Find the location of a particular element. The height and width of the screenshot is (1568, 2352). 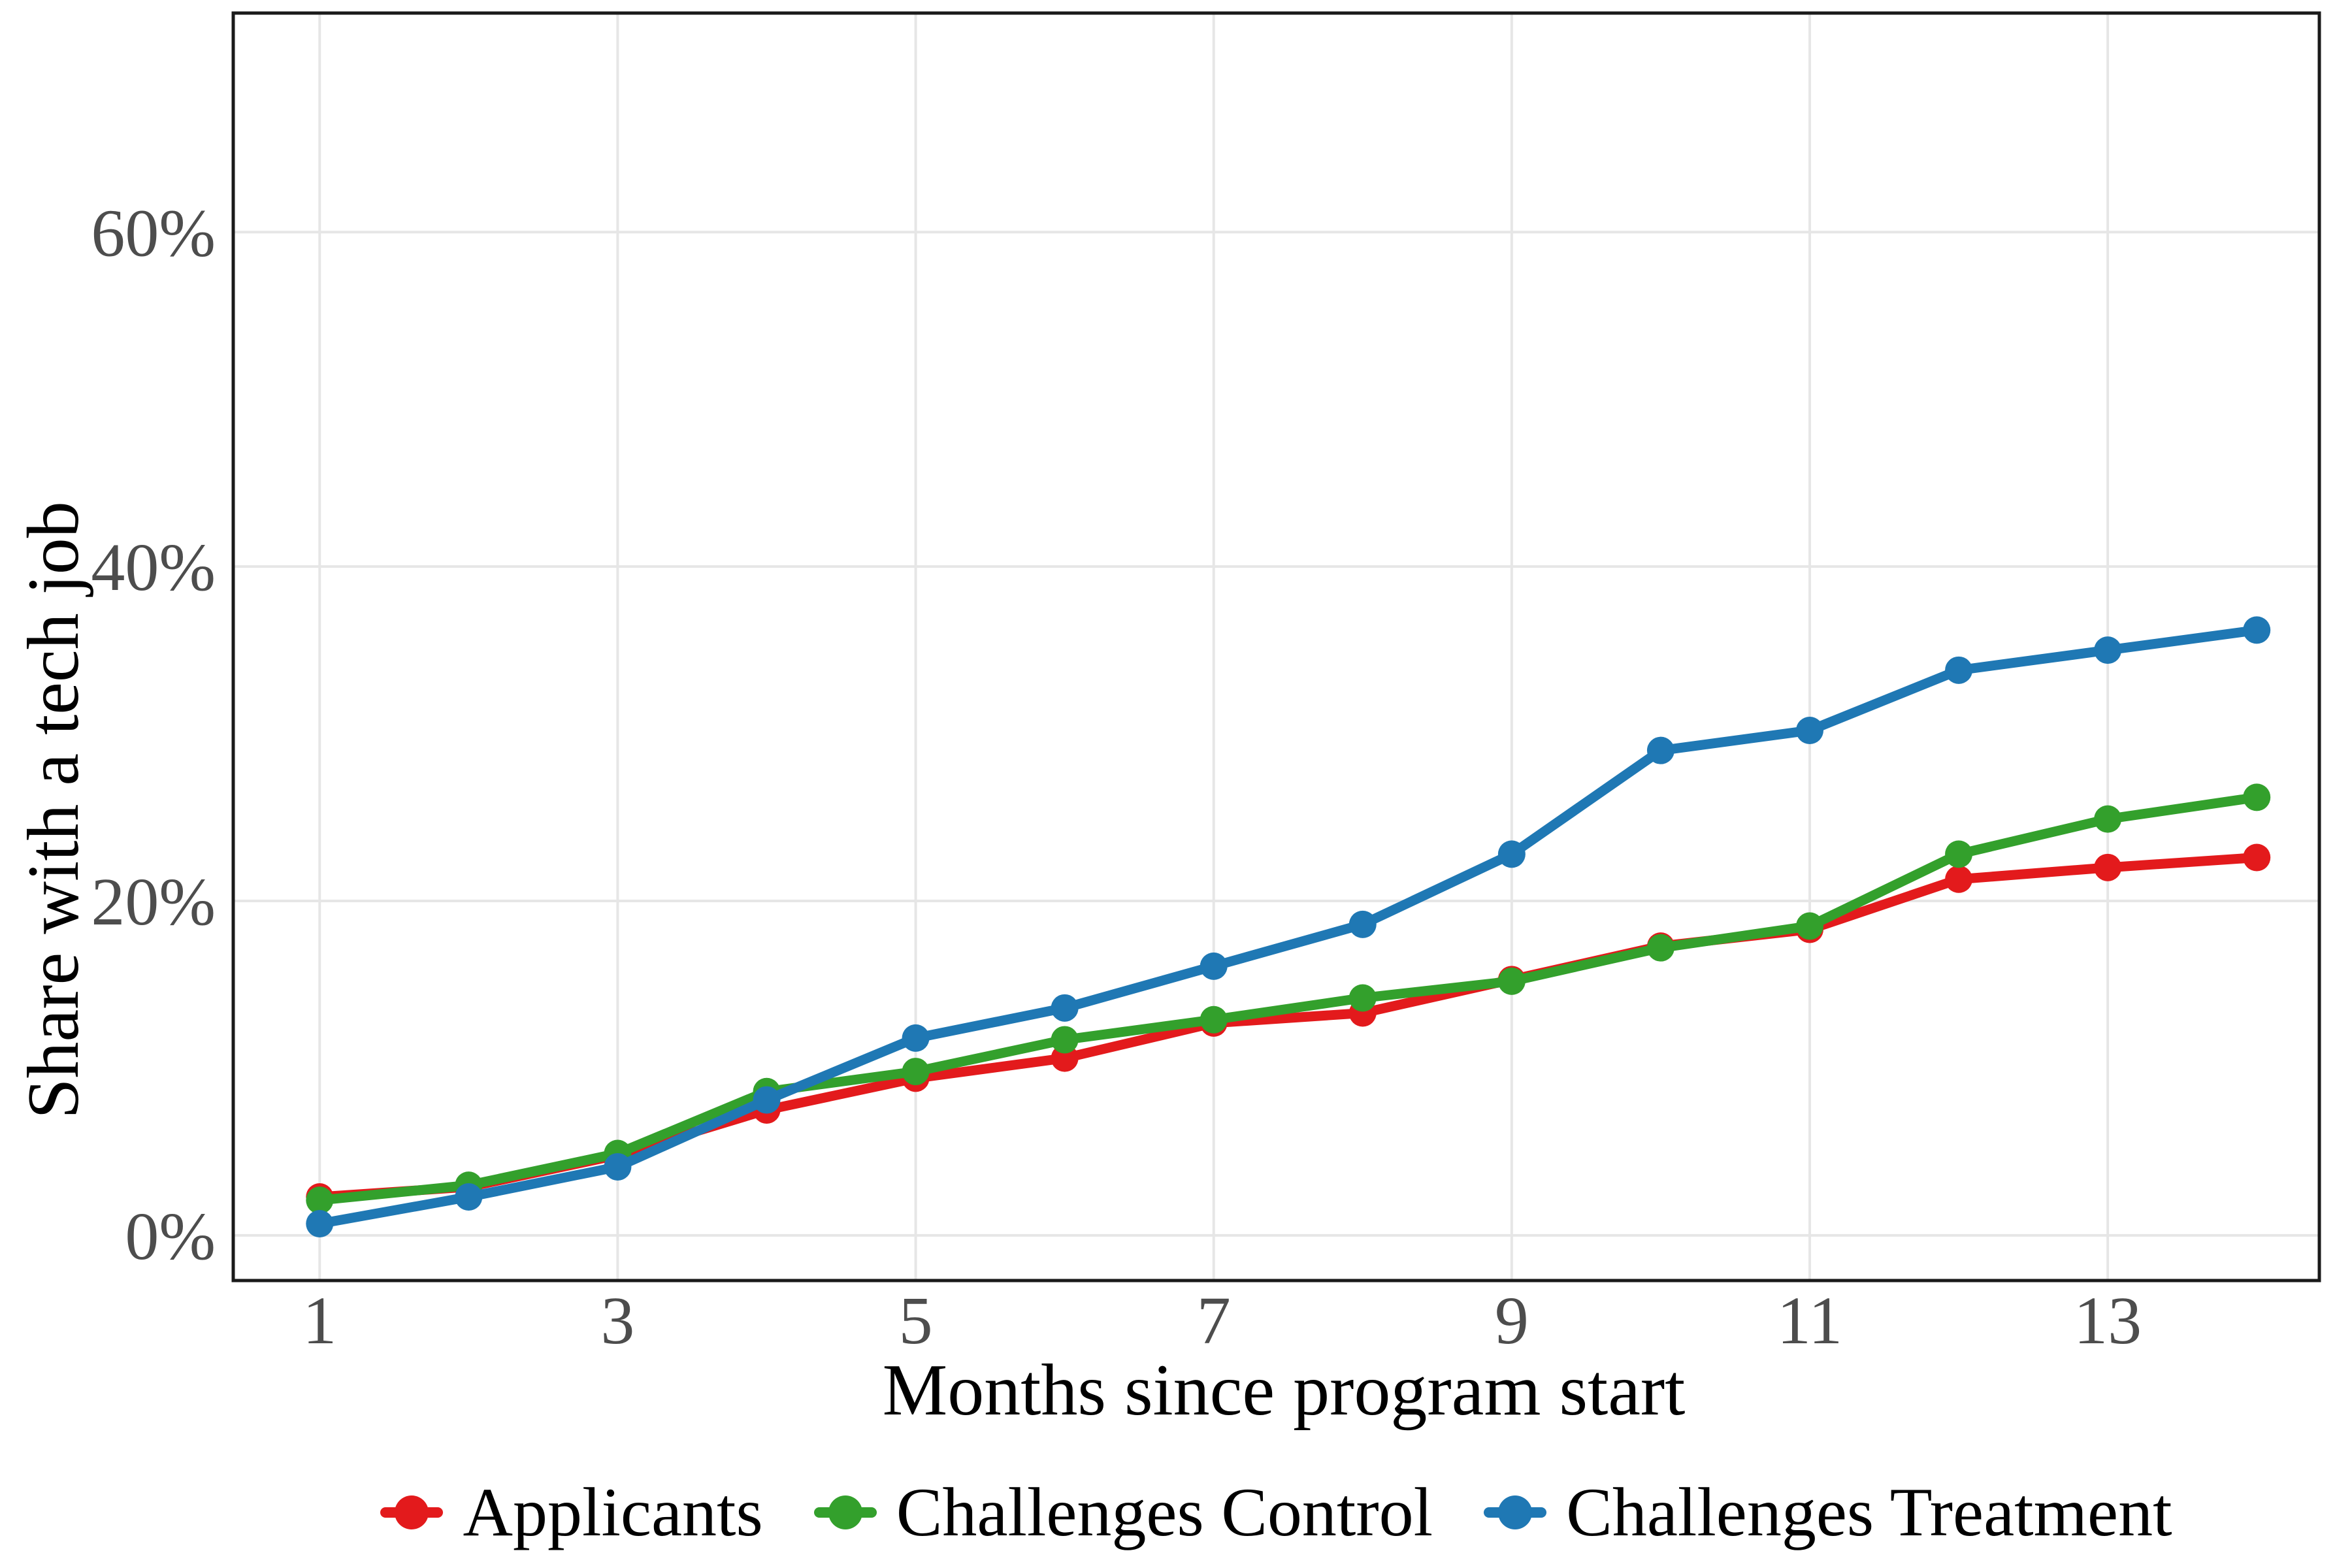

y-tick-label-40%: 40% is located at coordinates (153, 567).